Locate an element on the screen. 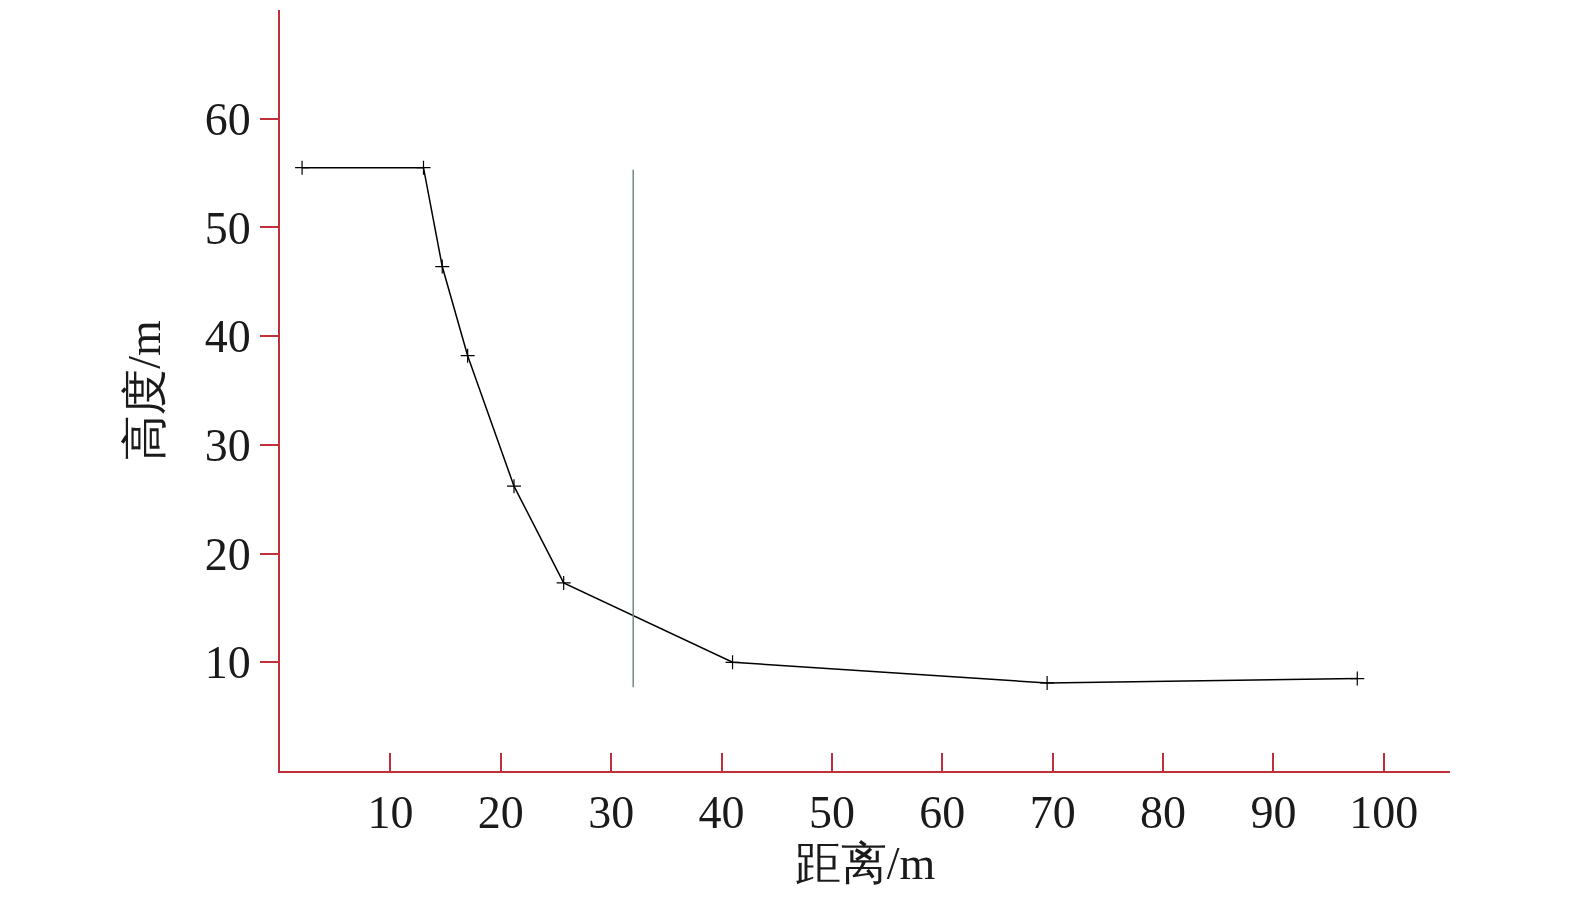  y-axis-title: 高度/m is located at coordinates (144, 390).